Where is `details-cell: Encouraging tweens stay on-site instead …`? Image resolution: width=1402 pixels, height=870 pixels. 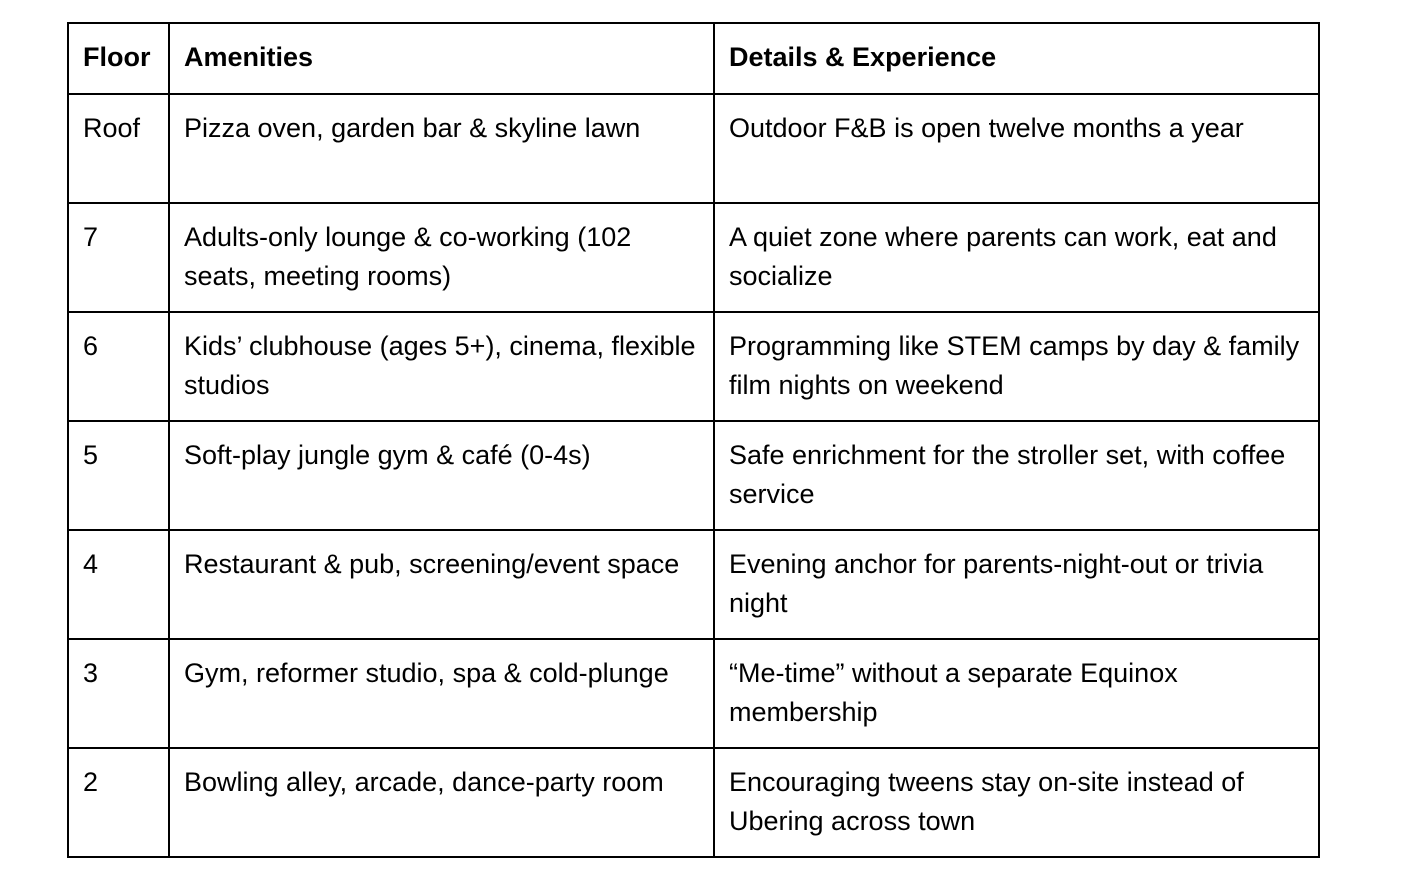 details-cell: Encouraging tweens stay on-site instead … is located at coordinates (1016, 802).